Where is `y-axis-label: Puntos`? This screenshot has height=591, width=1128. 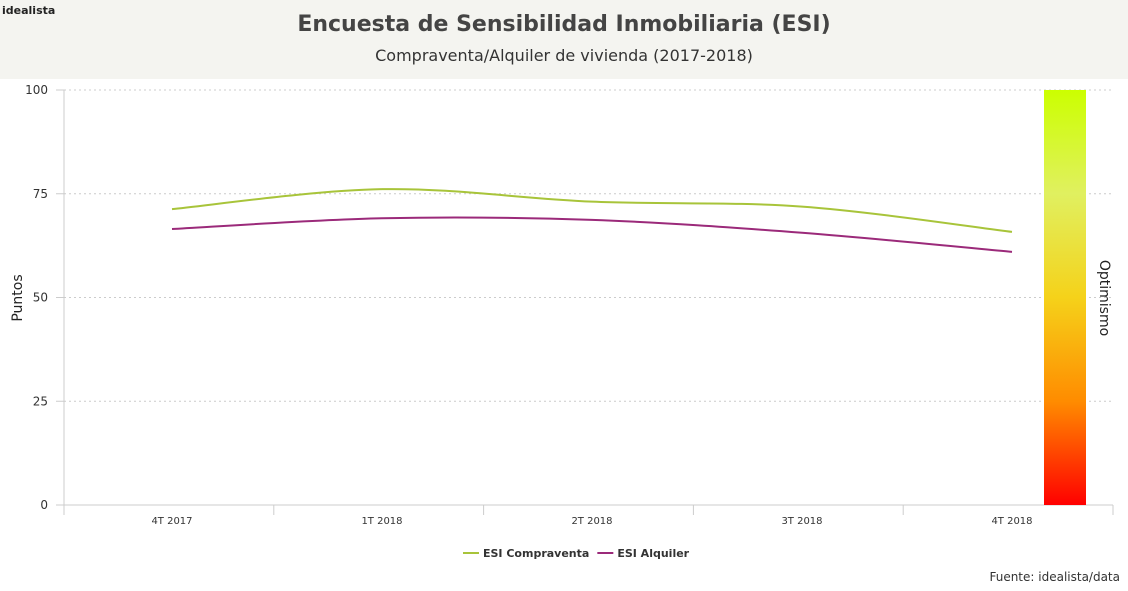 y-axis-label: Puntos is located at coordinates (18, 297).